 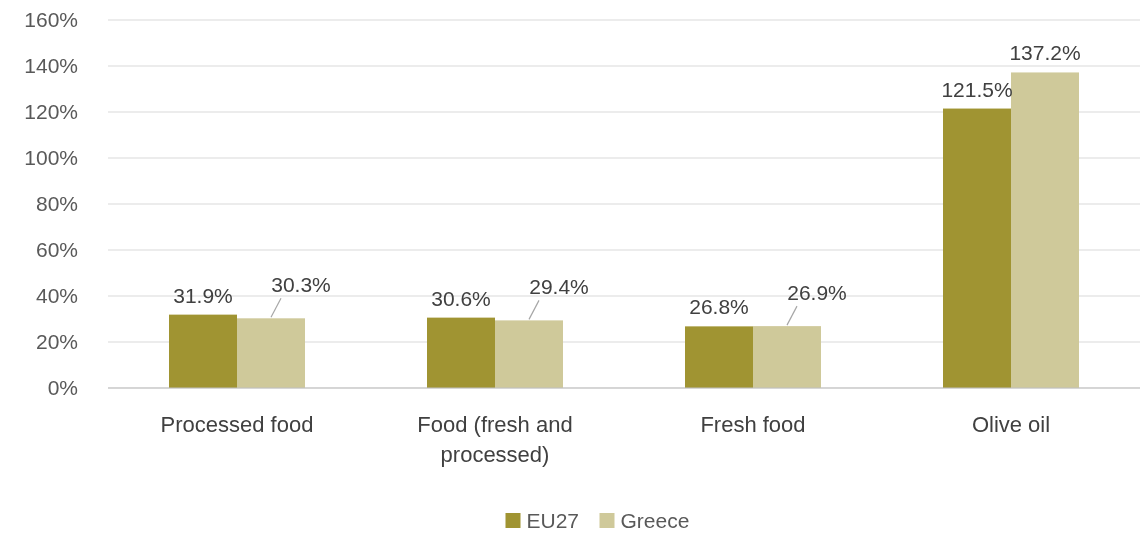 What do you see at coordinates (51, 66) in the screenshot?
I see `y-tick-label: 140%` at bounding box center [51, 66].